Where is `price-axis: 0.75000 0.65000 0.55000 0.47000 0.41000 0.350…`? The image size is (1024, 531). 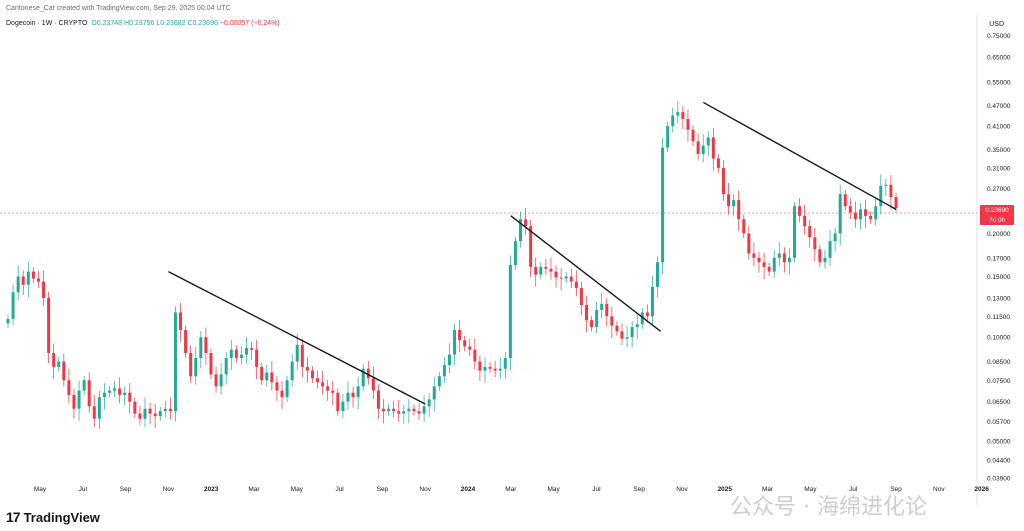
price-axis: 0.75000 0.65000 0.55000 0.47000 0.41000 0.350… is located at coordinates (999, 257).